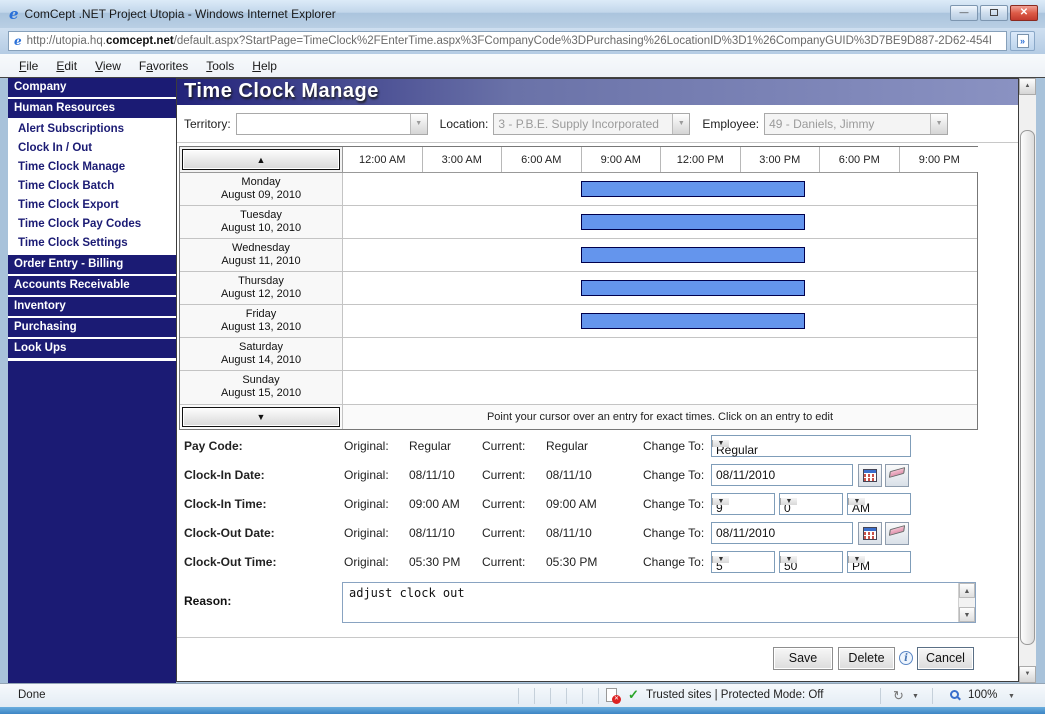  Describe the element at coordinates (782, 475) in the screenshot. I see `clock-in-date-input` at that location.